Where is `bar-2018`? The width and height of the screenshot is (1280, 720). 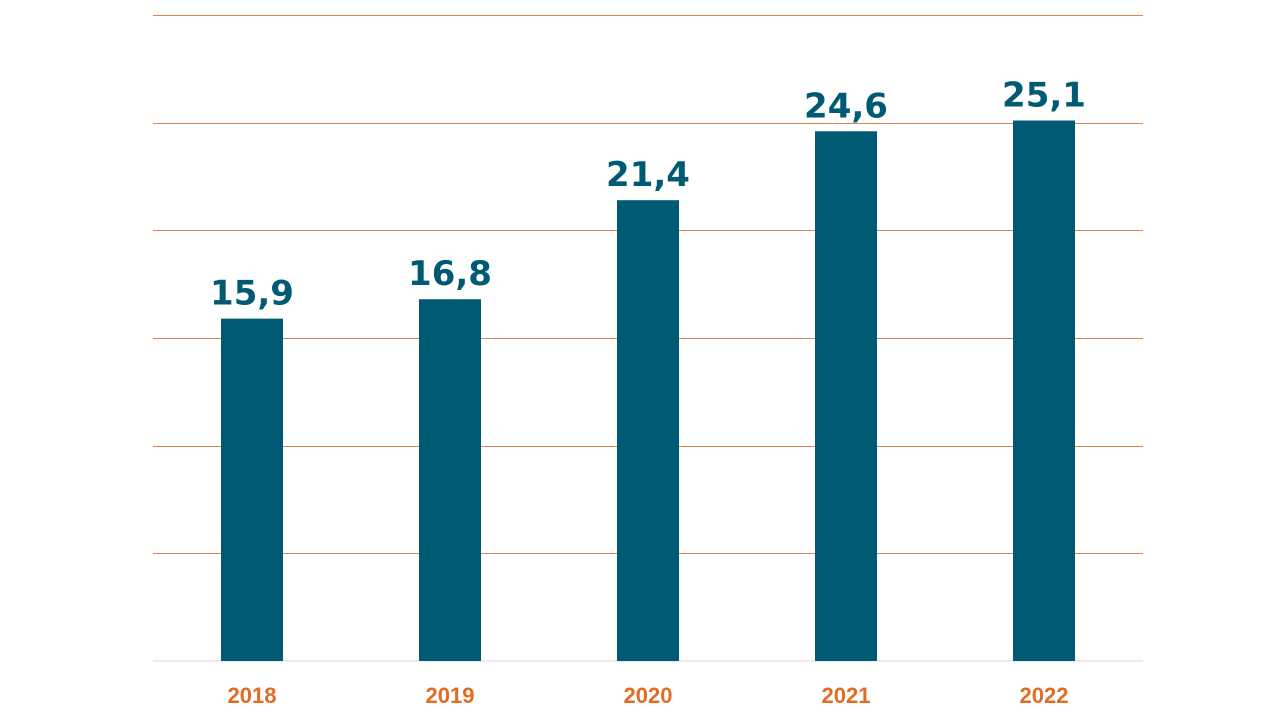 bar-2018 is located at coordinates (252, 489).